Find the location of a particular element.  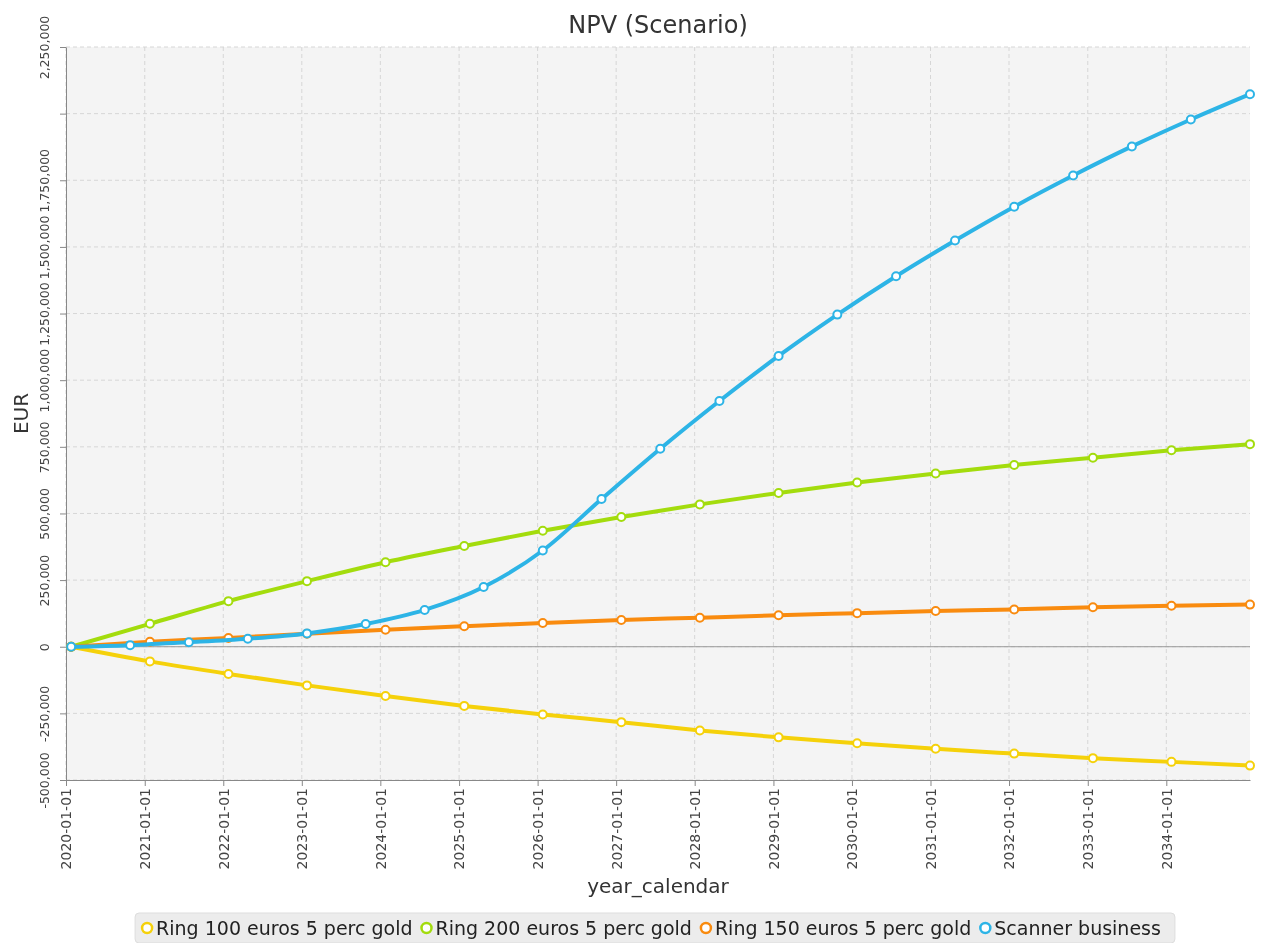

y-axis-title: EUR is located at coordinates (21, 413).